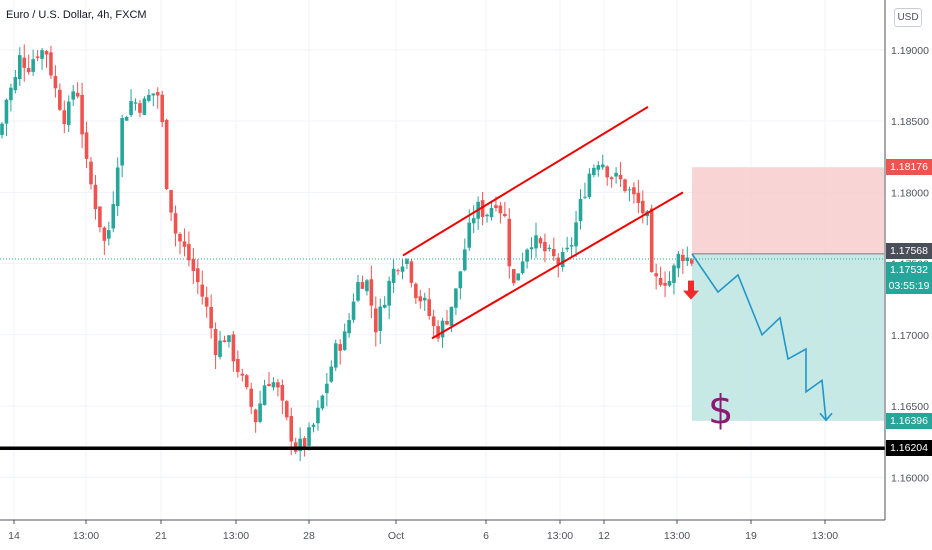  I want to click on entry-price-label: 1.17568, so click(909, 250).